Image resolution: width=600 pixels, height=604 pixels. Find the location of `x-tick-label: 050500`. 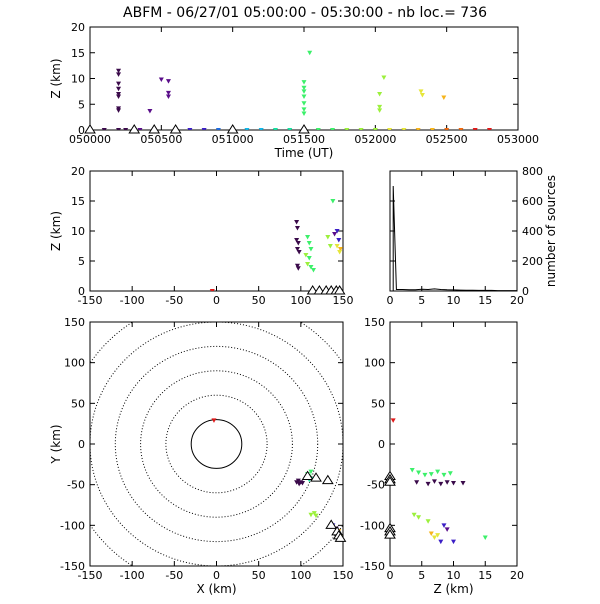

x-tick-label: 050500 is located at coordinates (161, 139).